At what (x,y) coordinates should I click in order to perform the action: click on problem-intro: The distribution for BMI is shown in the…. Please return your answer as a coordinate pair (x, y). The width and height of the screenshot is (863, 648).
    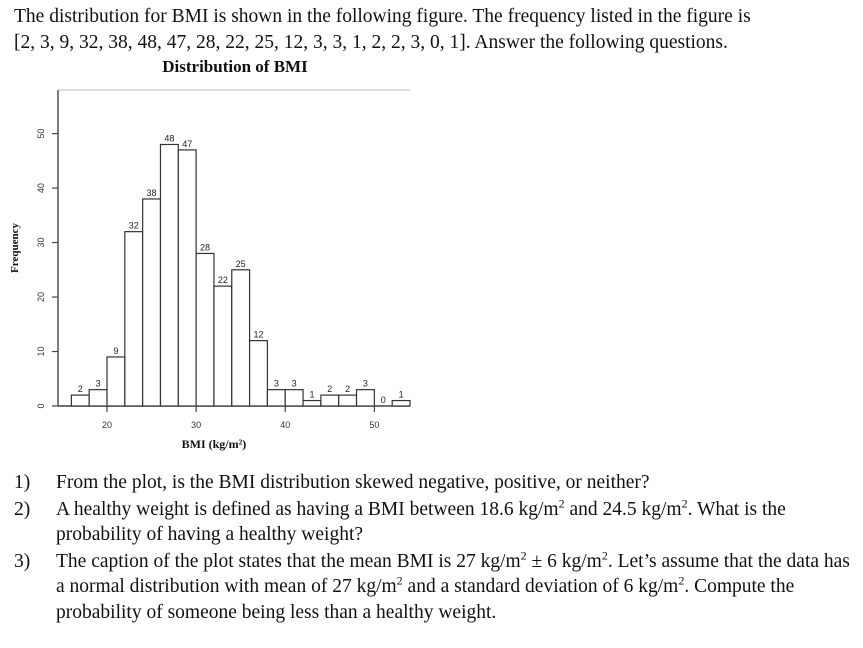
    Looking at the image, I should click on (434, 30).